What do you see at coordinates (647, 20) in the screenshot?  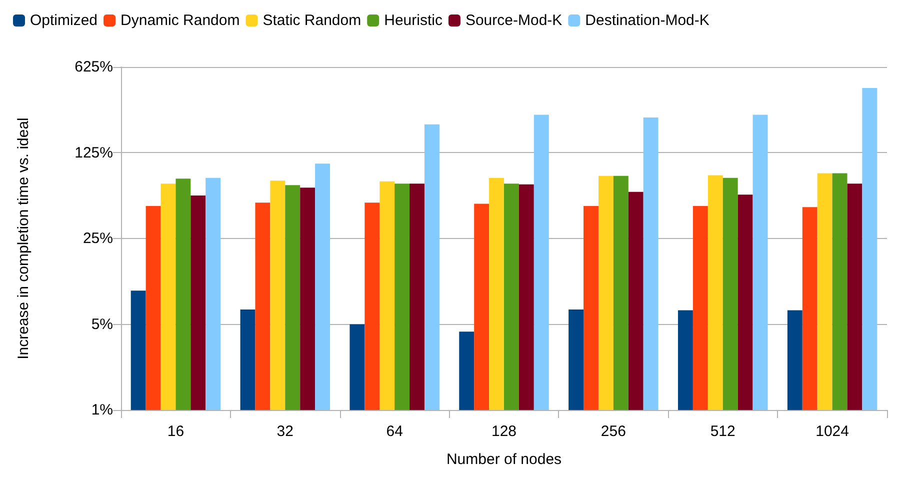 I see `legend-label: Destination-Mod-K` at bounding box center [647, 20].